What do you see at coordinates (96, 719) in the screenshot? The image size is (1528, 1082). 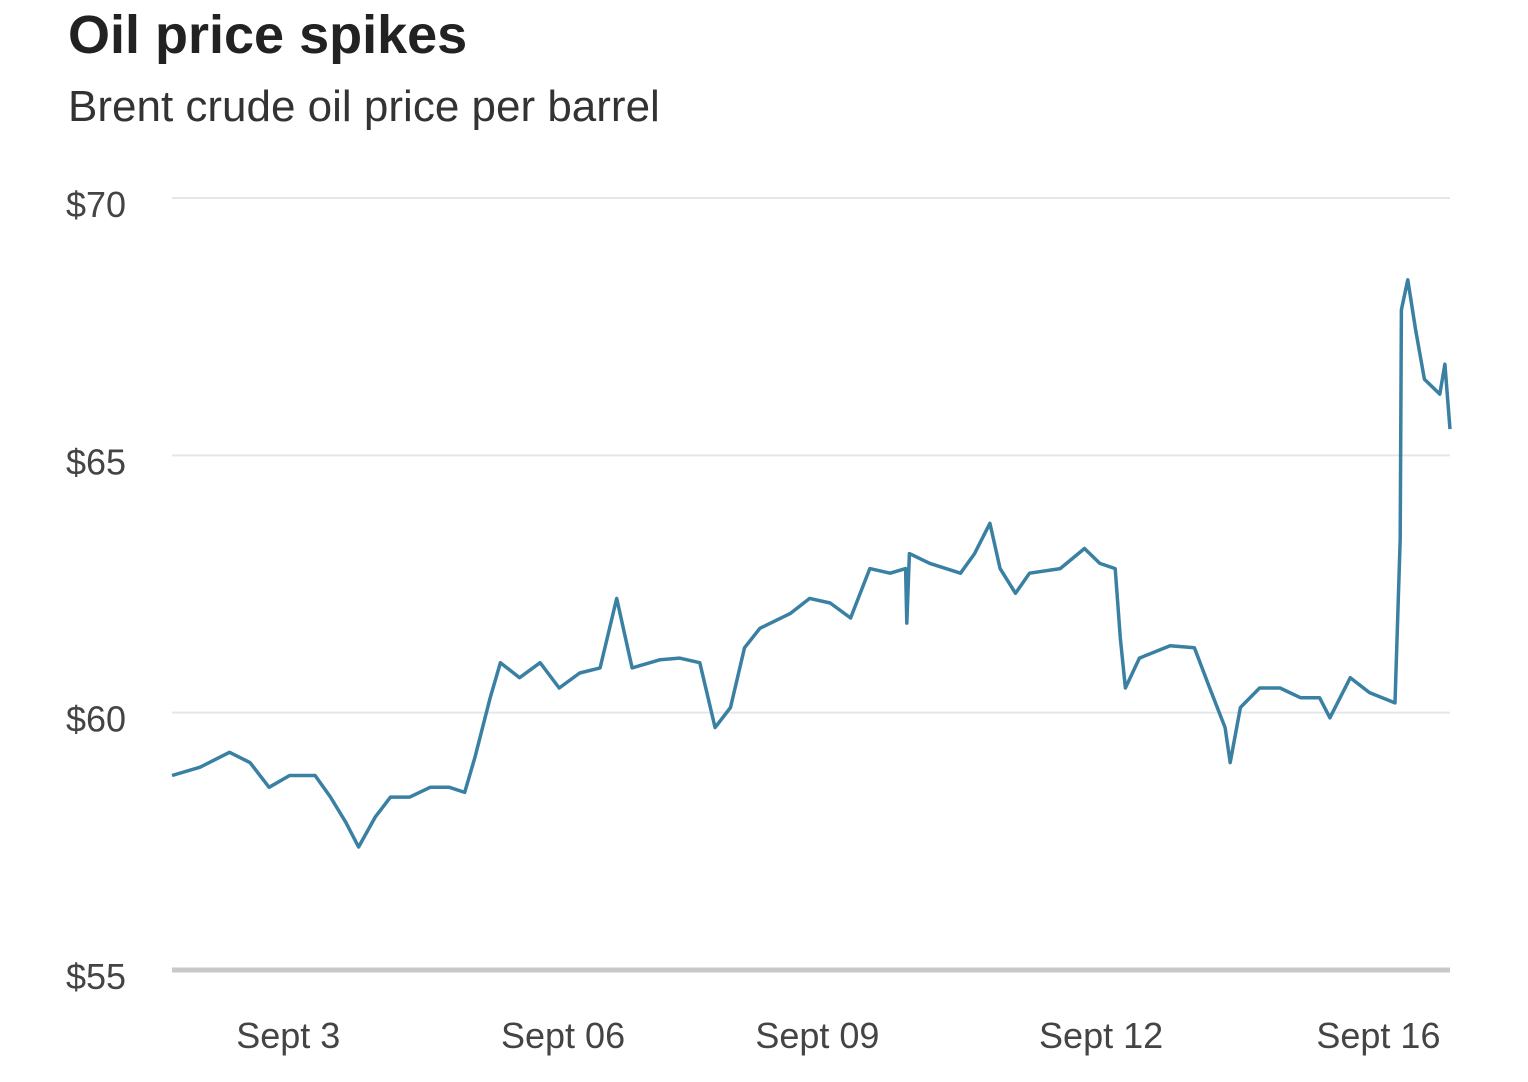 I see `y-tick-label: $60` at bounding box center [96, 719].